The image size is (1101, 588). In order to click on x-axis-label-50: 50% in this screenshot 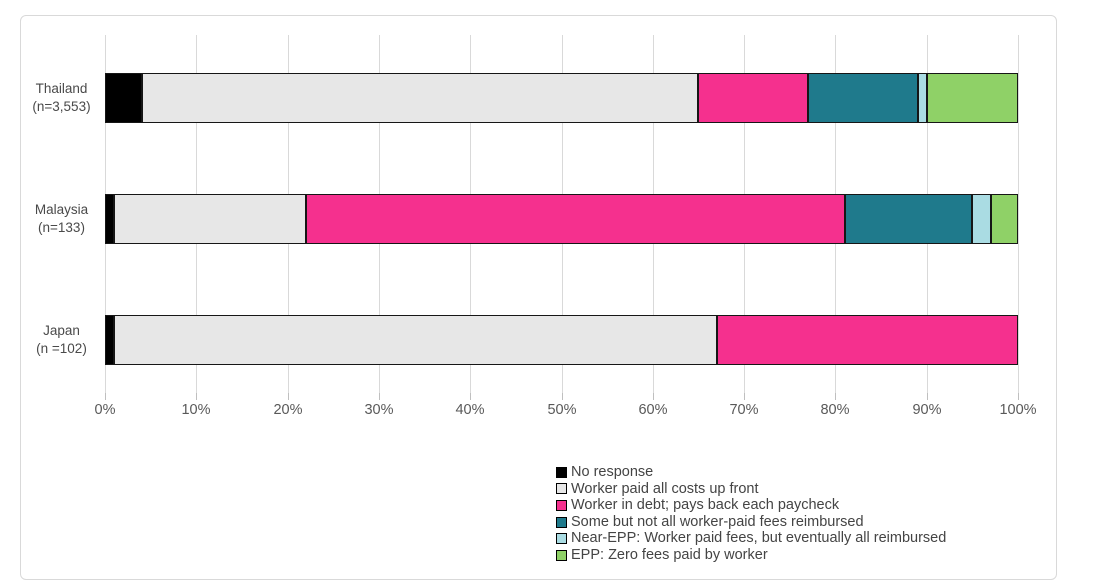, I will do `click(562, 410)`.